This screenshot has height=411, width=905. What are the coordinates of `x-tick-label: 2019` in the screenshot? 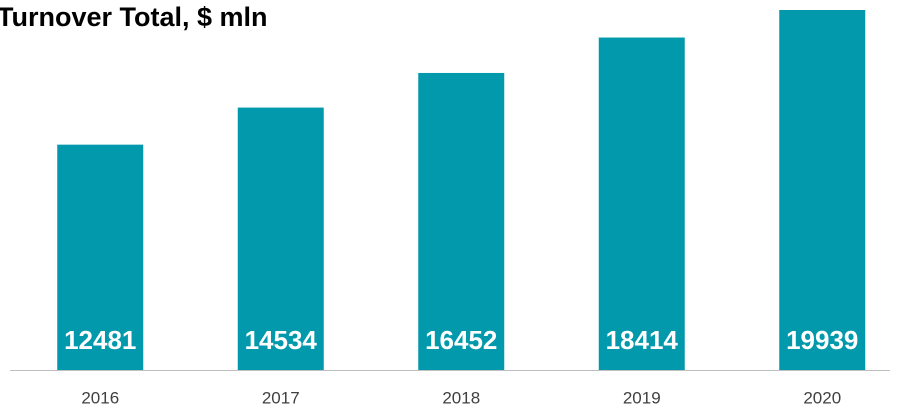 It's located at (642, 397).